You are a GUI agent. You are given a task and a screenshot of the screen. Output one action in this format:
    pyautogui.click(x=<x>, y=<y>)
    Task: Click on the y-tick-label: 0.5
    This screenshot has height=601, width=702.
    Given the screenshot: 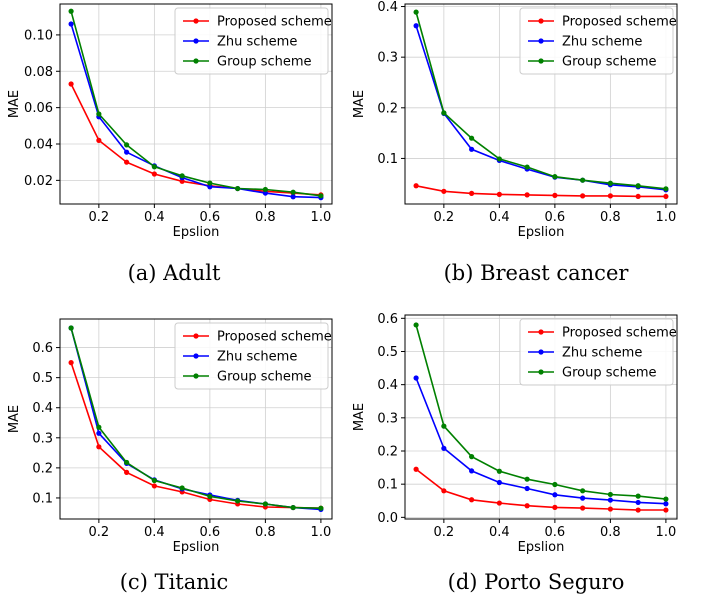 What is the action you would take?
    pyautogui.click(x=42, y=378)
    